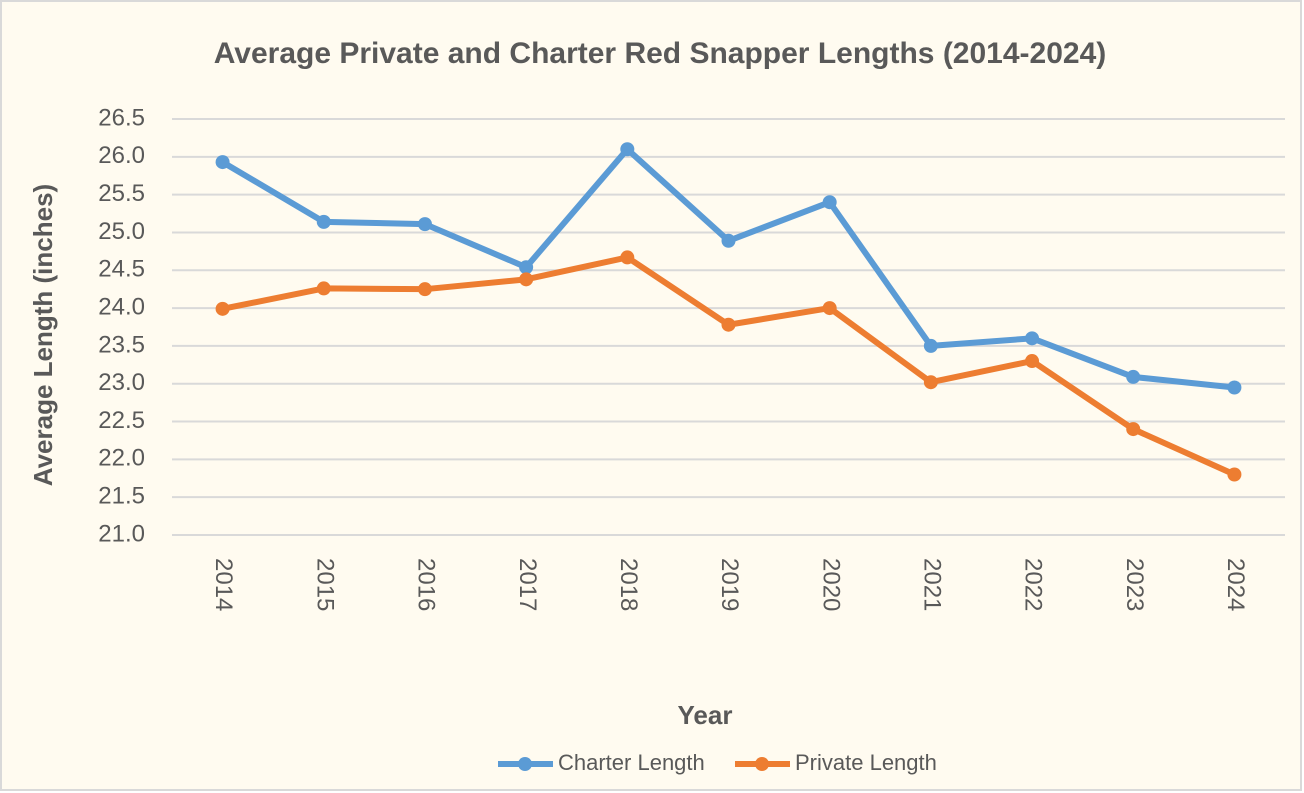 The height and width of the screenshot is (793, 1304). I want to click on y-tick-label: 24.0, so click(121, 306).